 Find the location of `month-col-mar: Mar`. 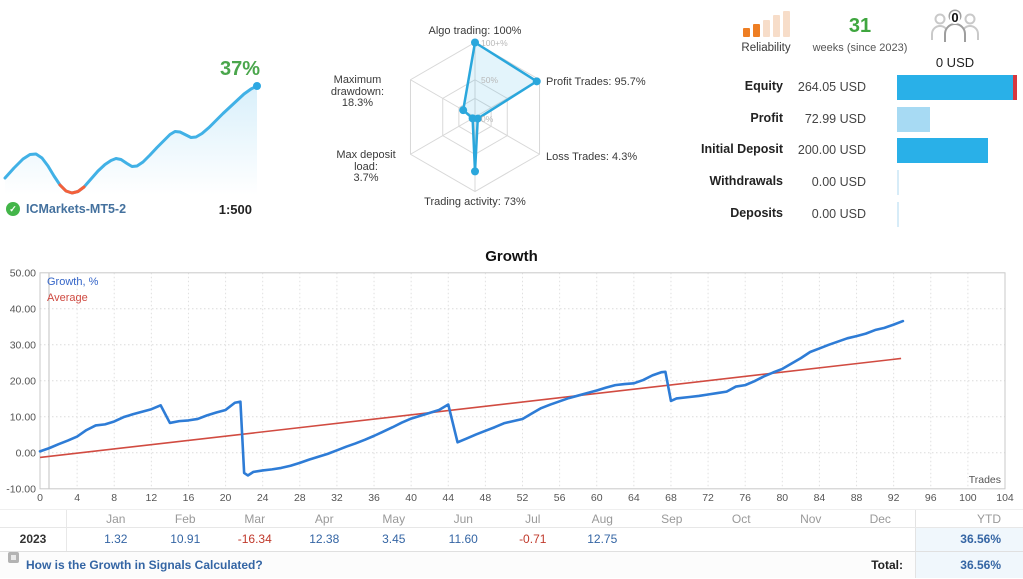

month-col-mar: Mar is located at coordinates (255, 519).